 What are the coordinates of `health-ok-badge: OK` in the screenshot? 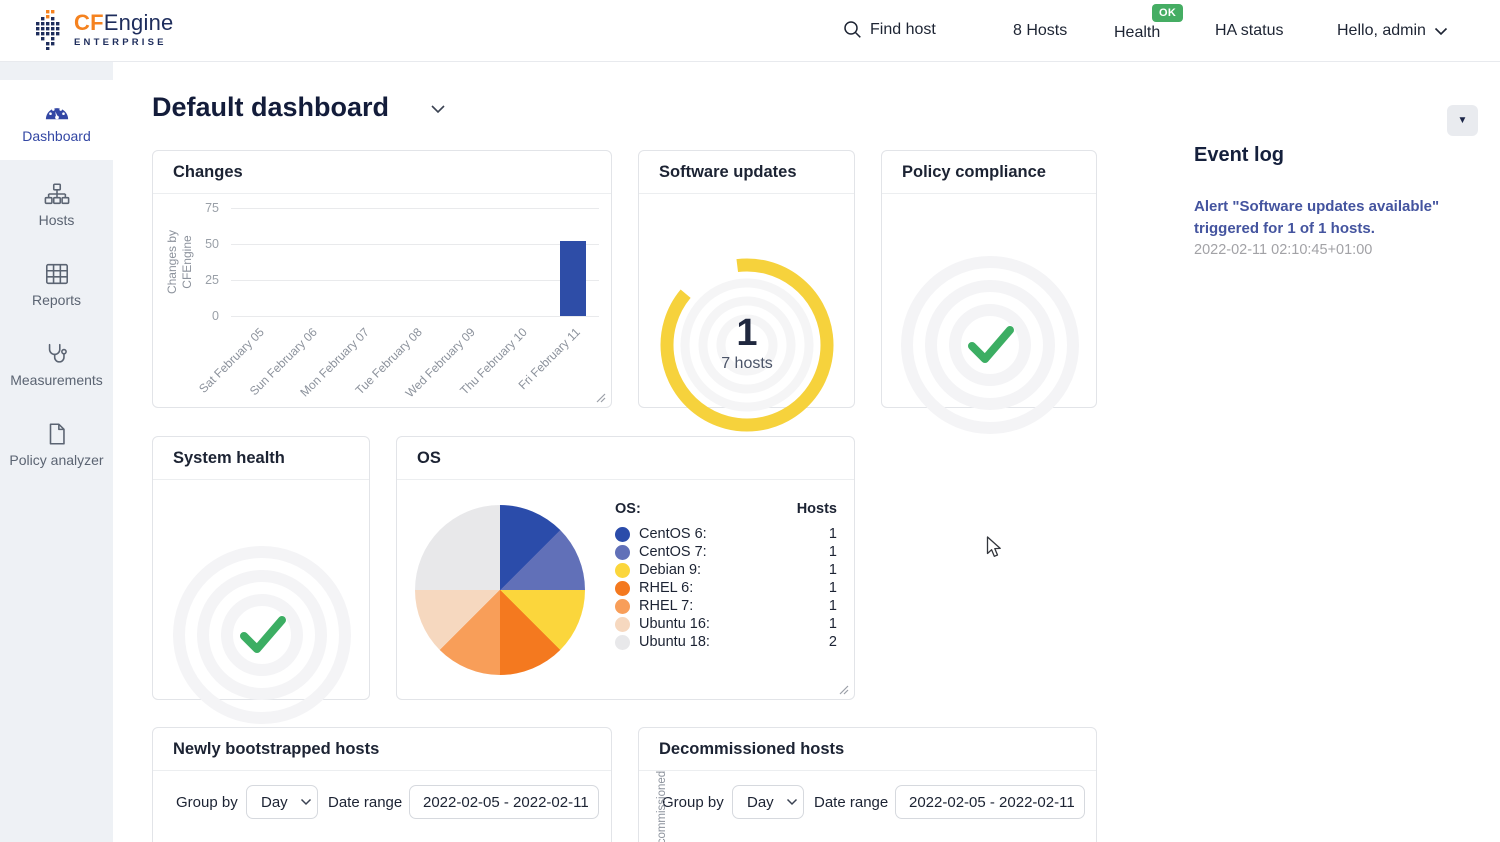 It's located at (1168, 13).